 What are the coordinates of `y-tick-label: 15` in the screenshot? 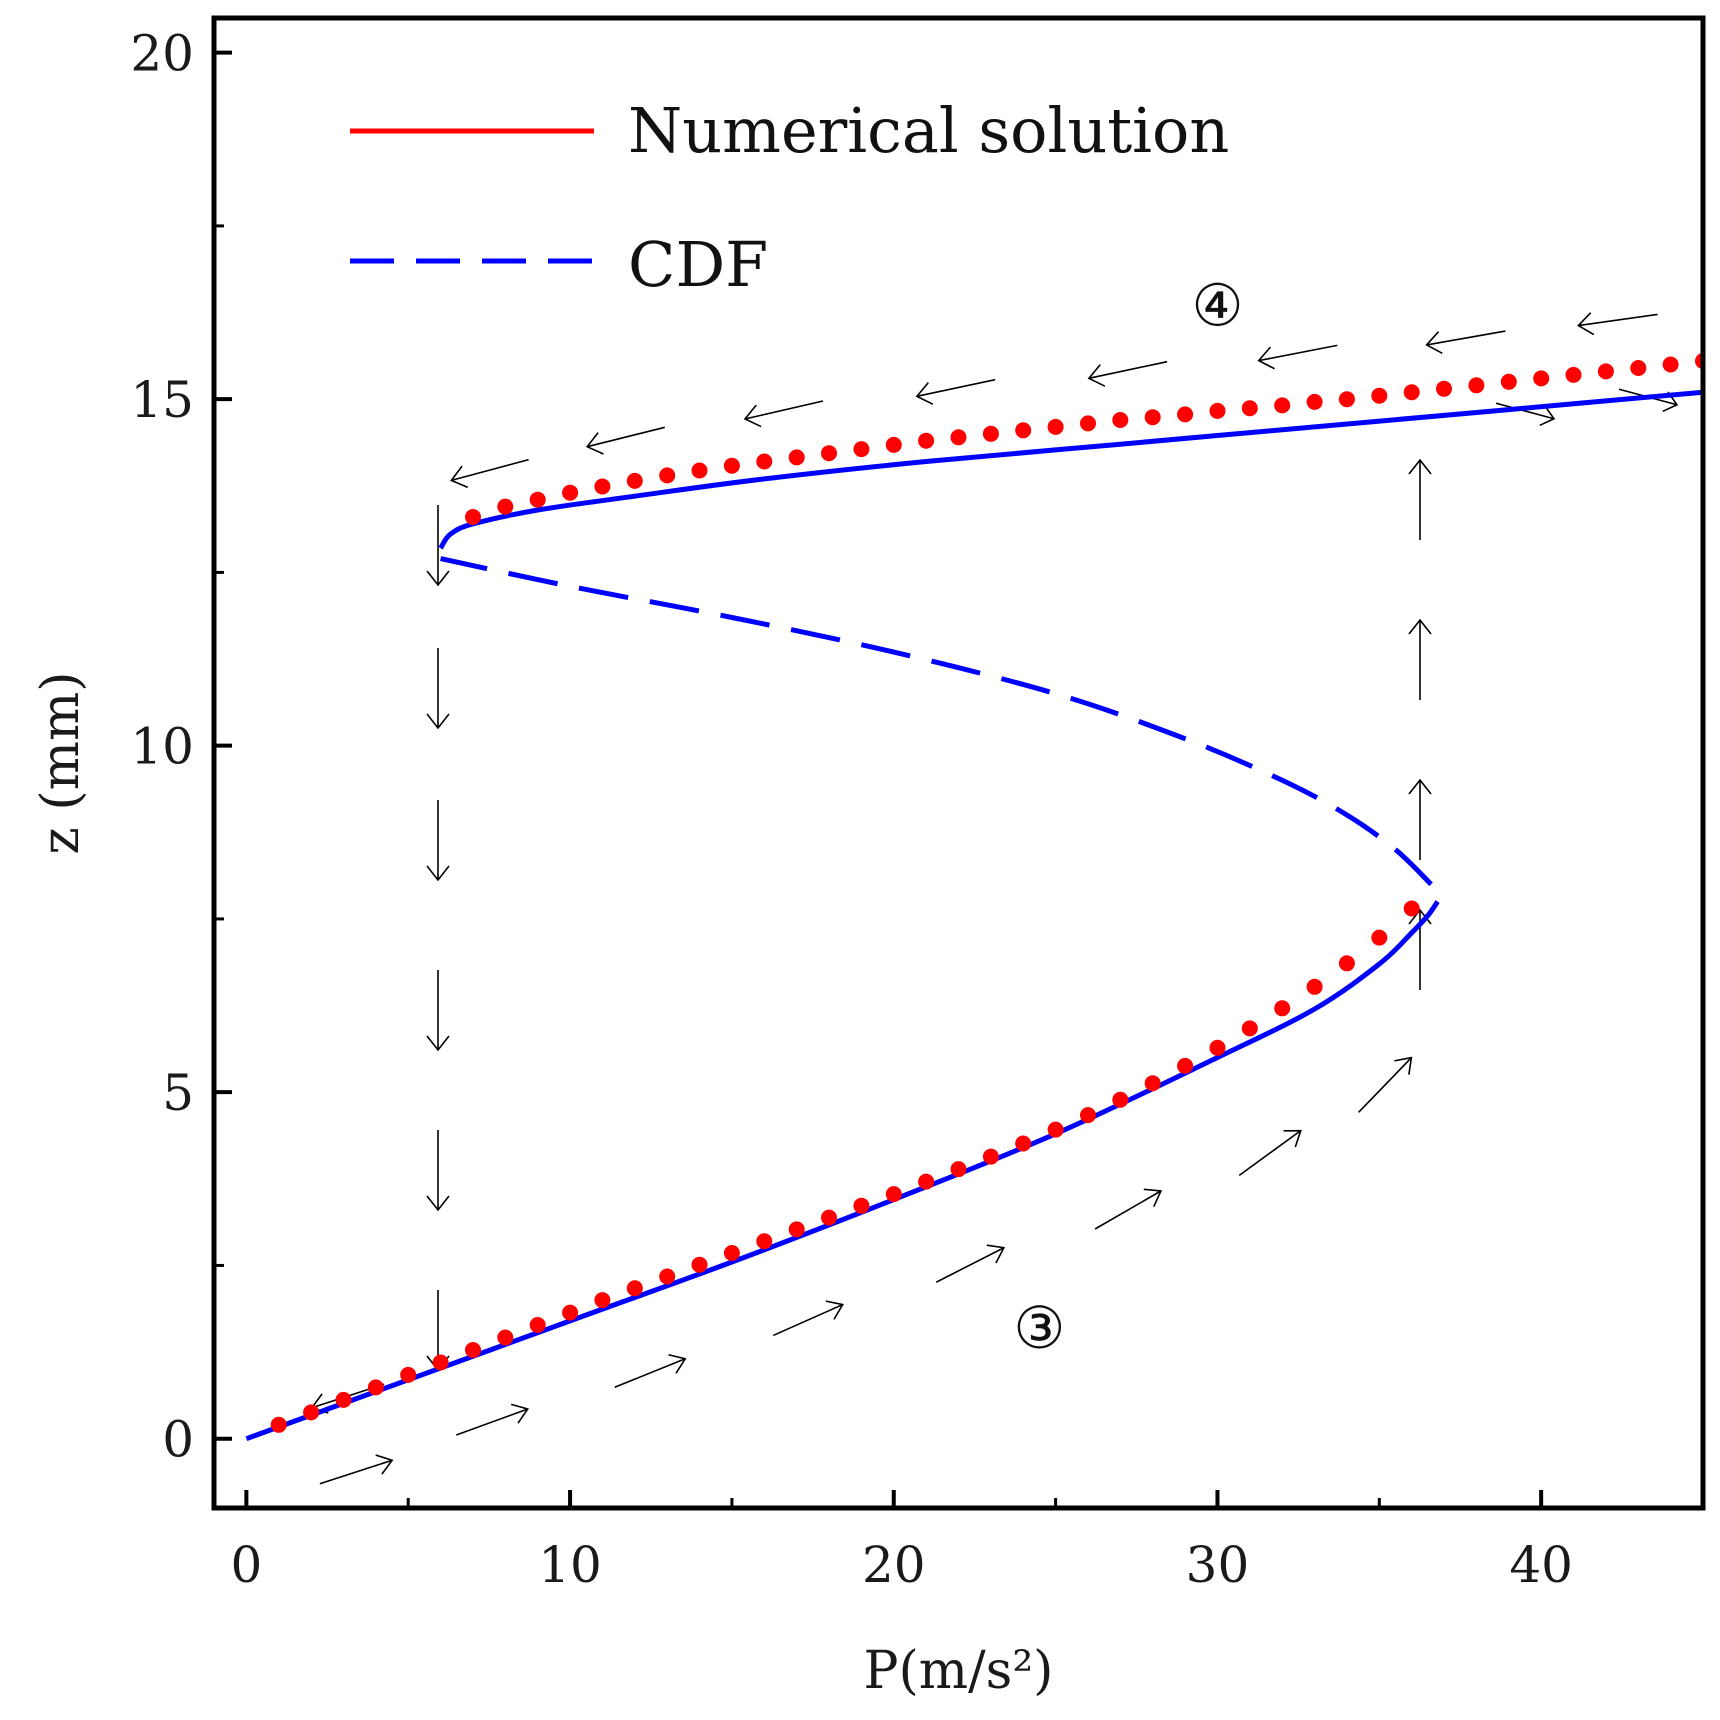 It's located at (162, 400).